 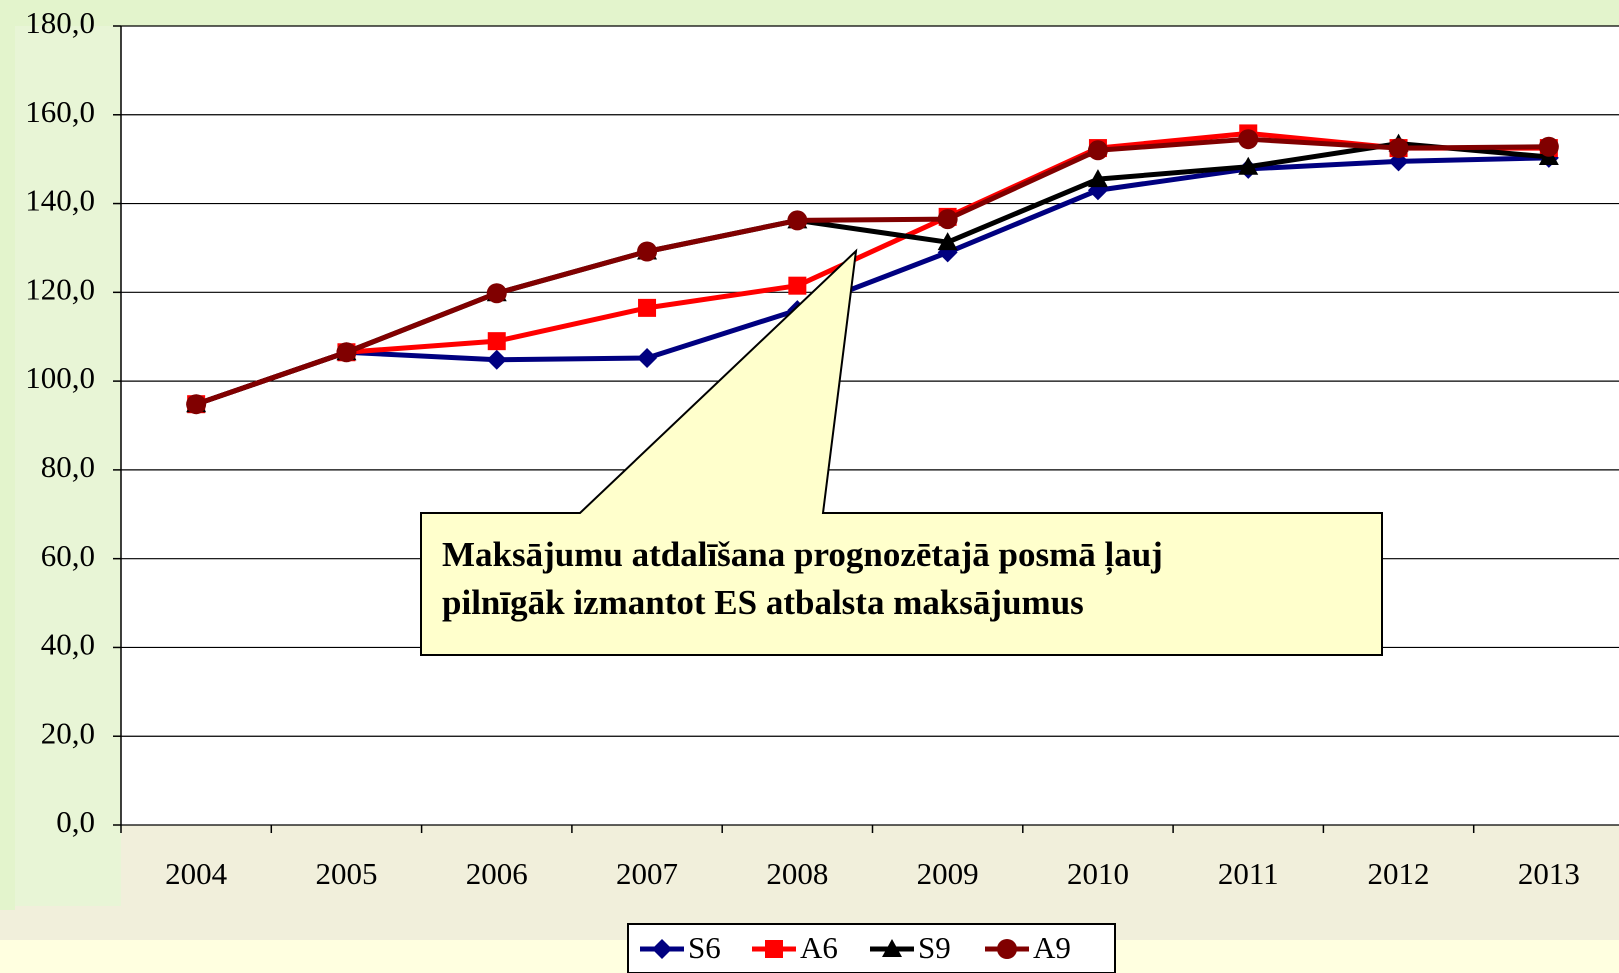 I want to click on y-tick-label: 160,0, so click(x=60, y=111).